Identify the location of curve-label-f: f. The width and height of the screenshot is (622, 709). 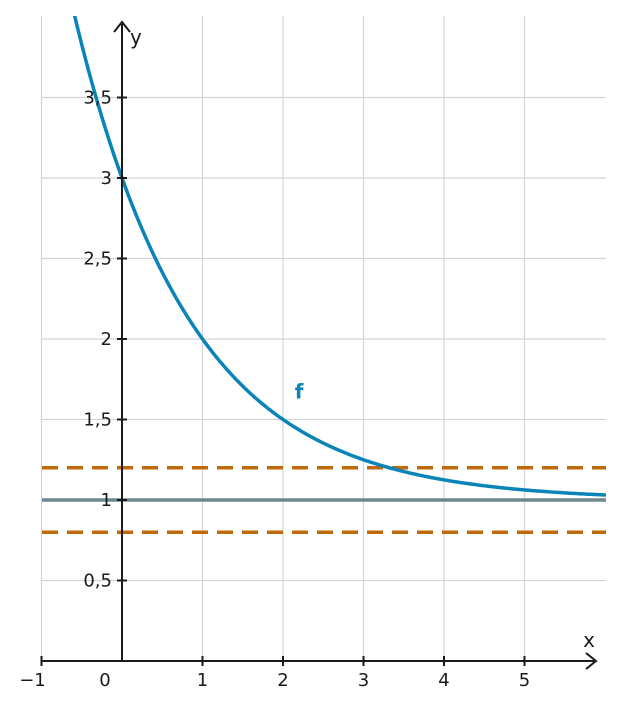
(299, 392).